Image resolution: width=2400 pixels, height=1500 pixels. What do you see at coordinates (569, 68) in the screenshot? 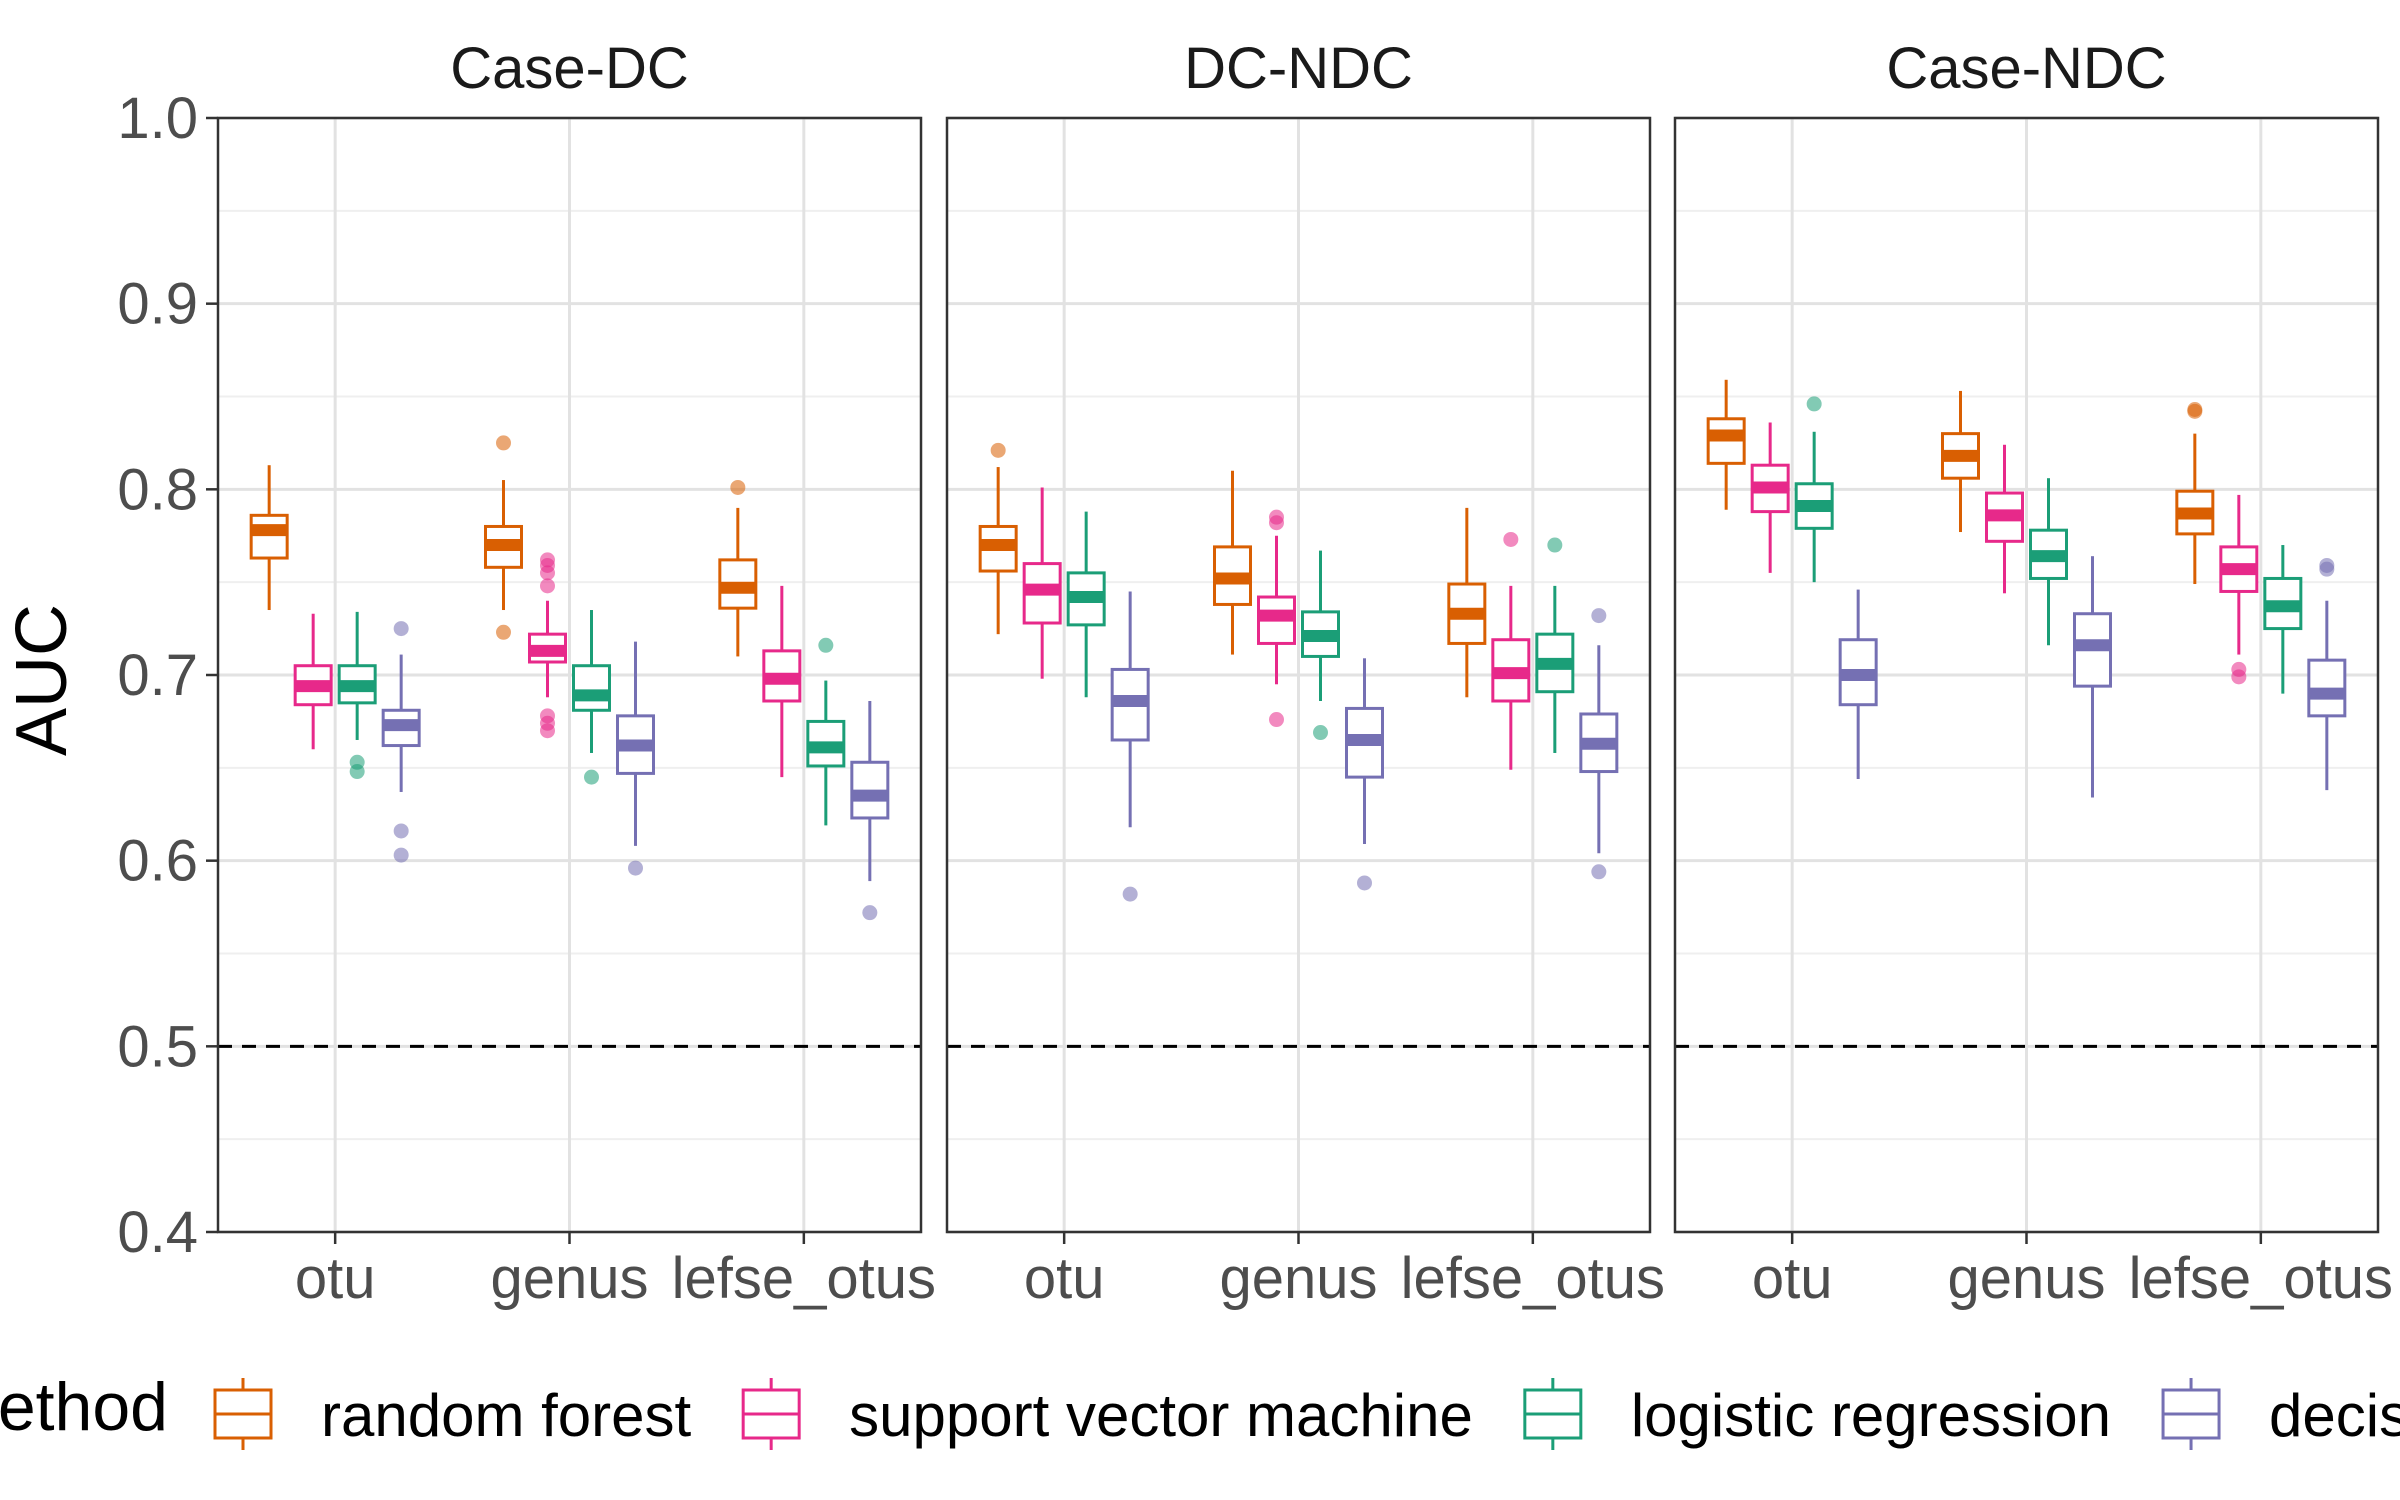
I see `facet-title: Case-DC` at bounding box center [569, 68].